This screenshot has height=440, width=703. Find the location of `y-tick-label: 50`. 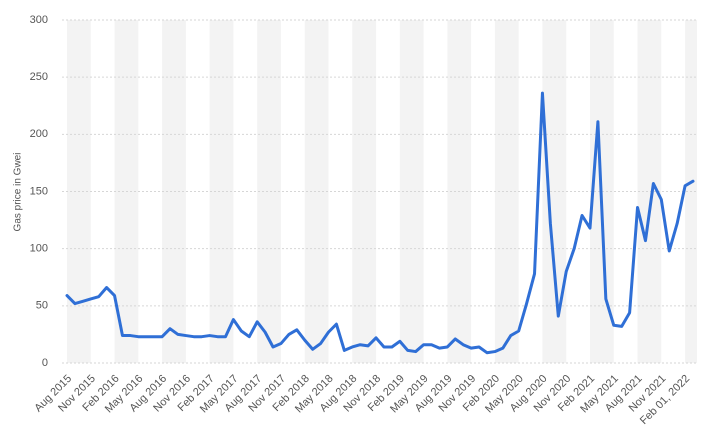

y-tick-label: 50 is located at coordinates (42, 306).